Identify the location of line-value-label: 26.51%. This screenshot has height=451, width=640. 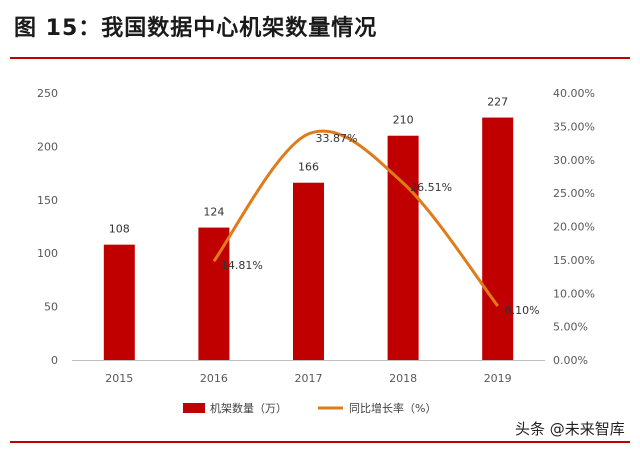
(431, 187).